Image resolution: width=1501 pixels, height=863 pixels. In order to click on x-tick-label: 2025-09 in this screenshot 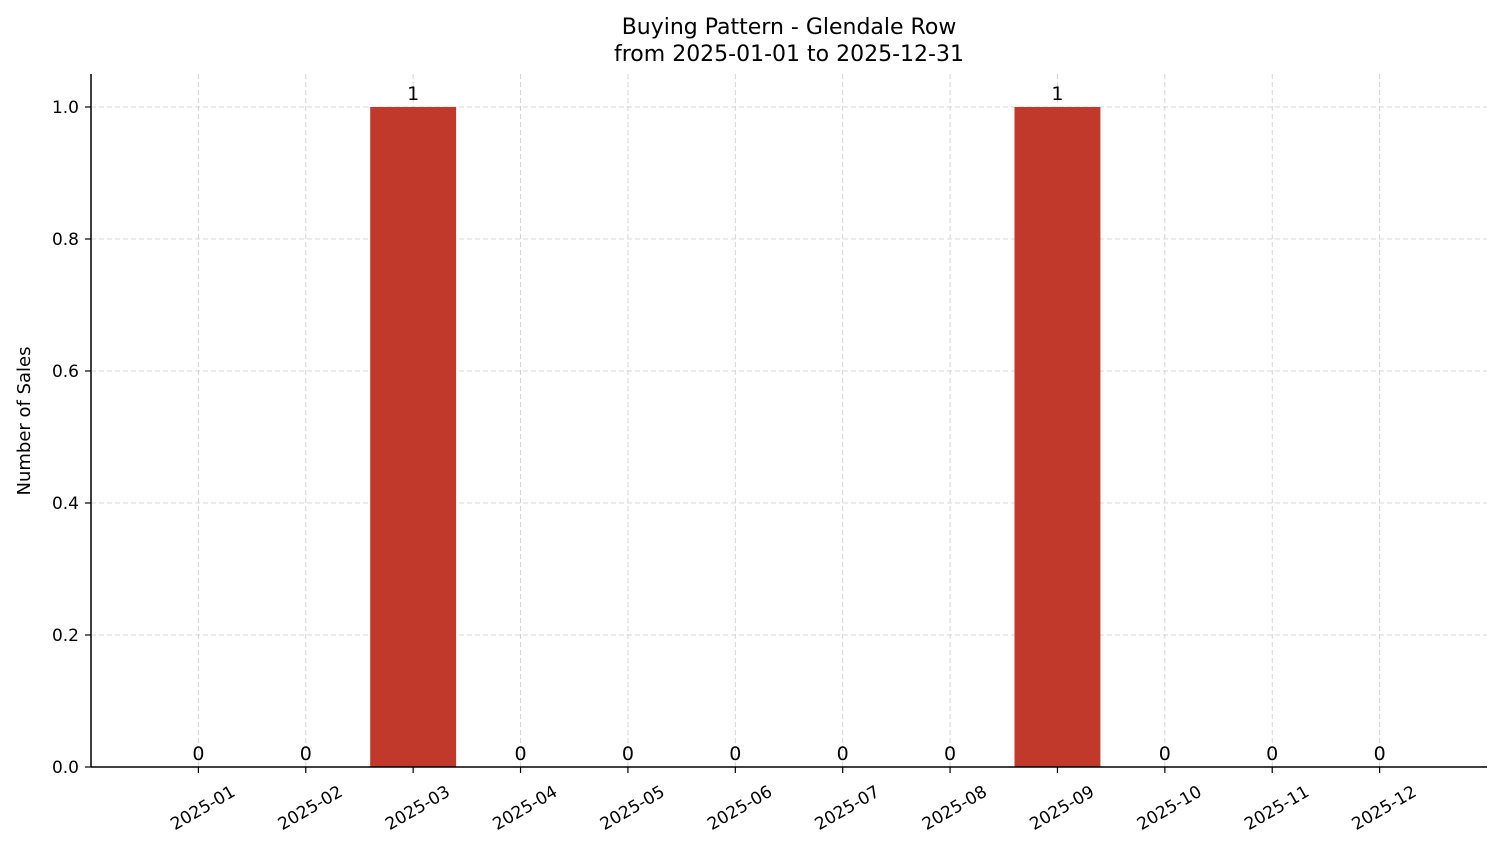, I will do `click(1062, 808)`.